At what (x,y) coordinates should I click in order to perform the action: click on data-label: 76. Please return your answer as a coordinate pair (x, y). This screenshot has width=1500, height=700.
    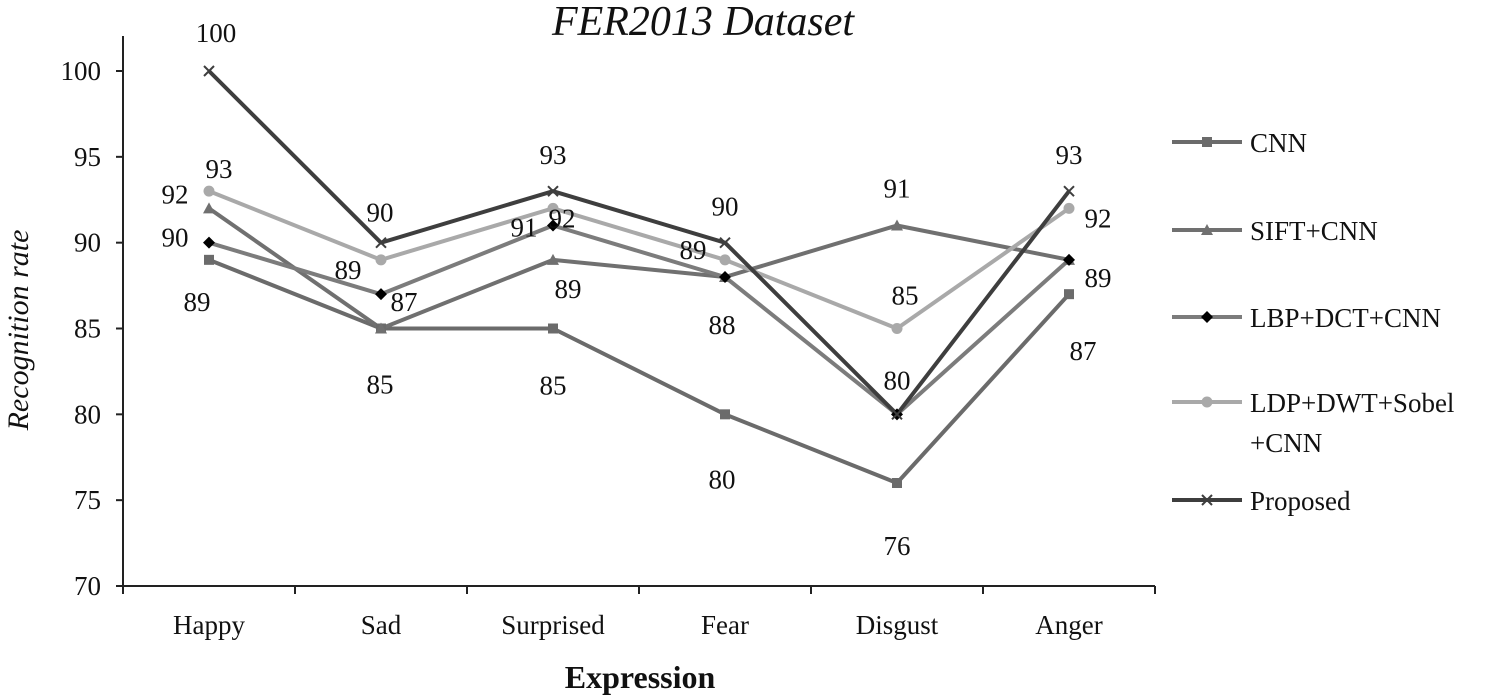
    Looking at the image, I should click on (897, 546).